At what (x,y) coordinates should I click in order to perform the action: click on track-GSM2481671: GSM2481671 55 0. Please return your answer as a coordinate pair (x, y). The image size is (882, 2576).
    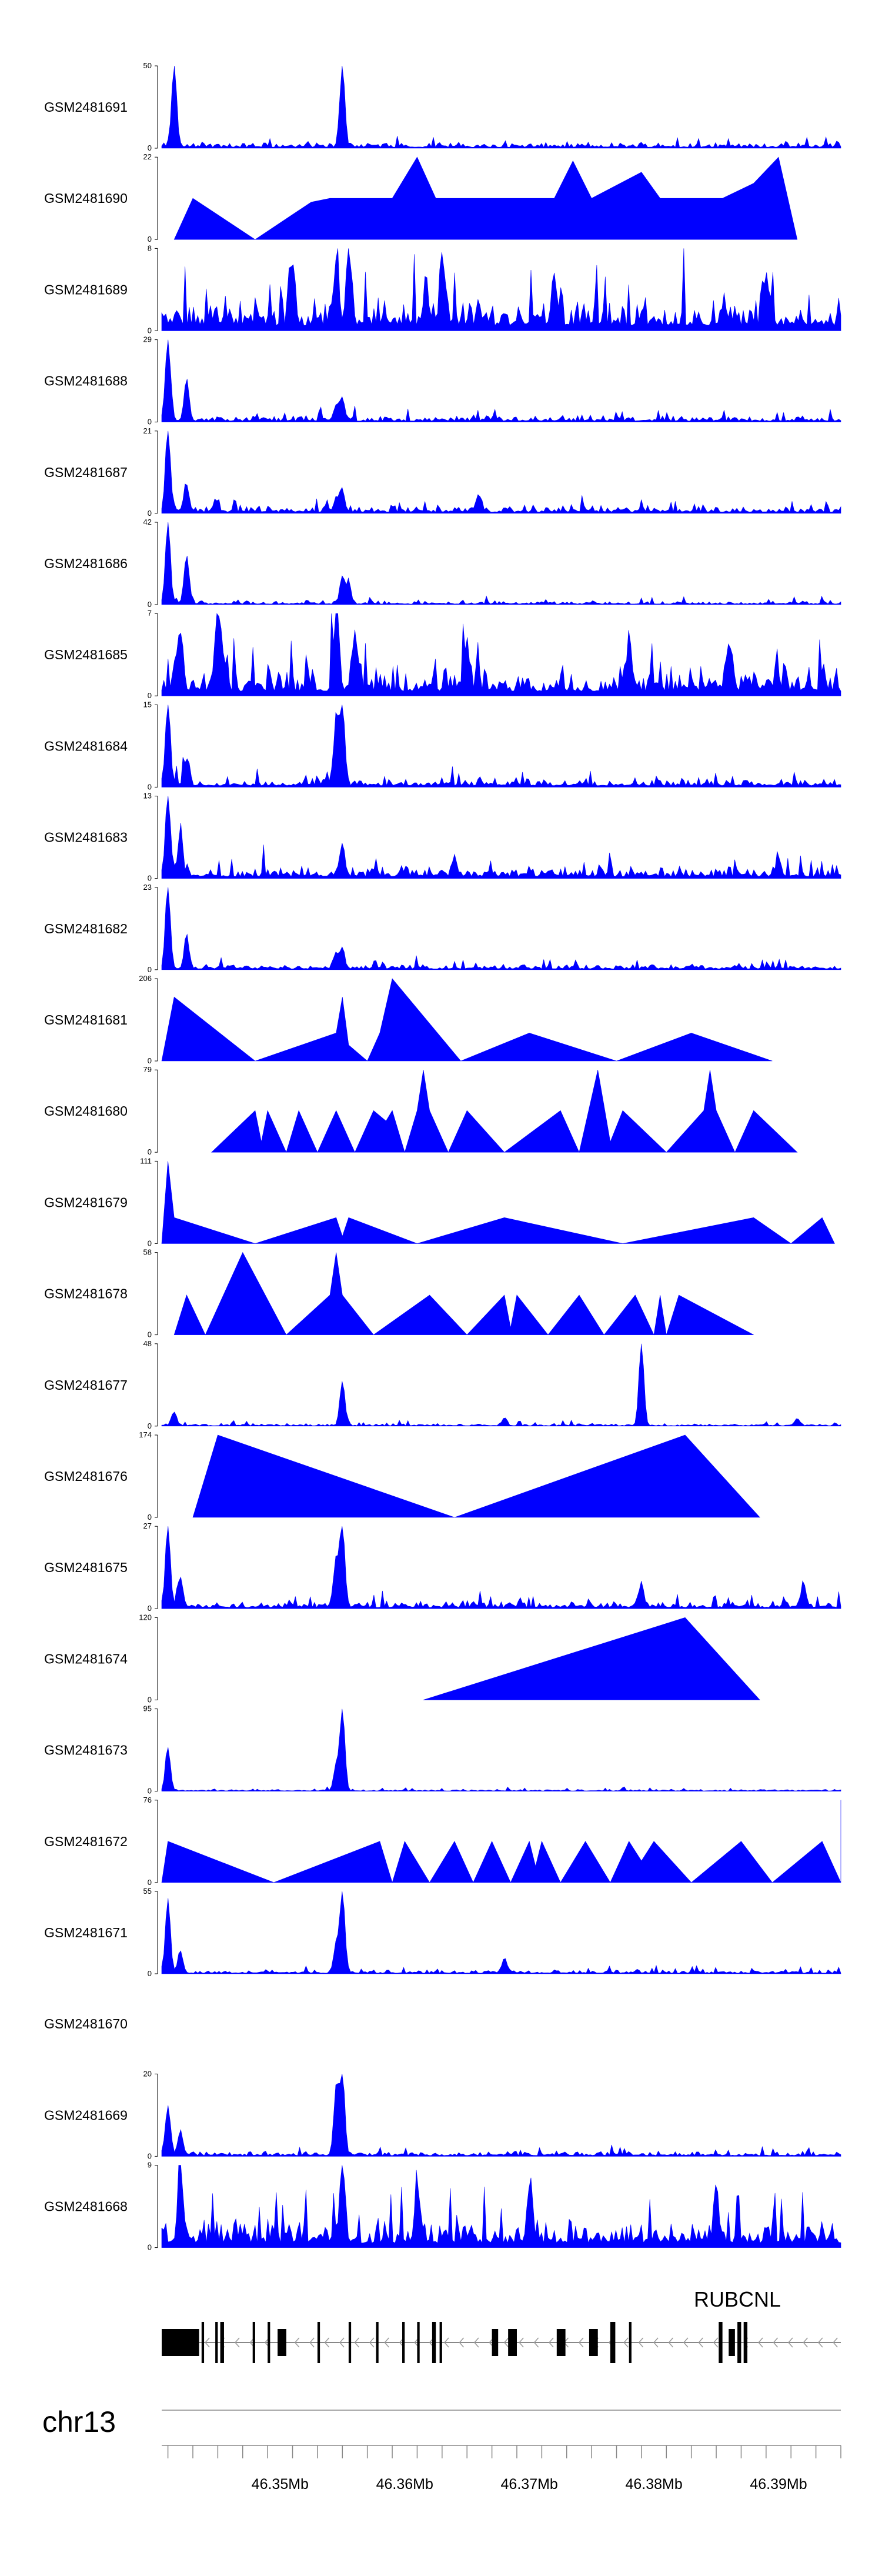
    Looking at the image, I should click on (442, 1932).